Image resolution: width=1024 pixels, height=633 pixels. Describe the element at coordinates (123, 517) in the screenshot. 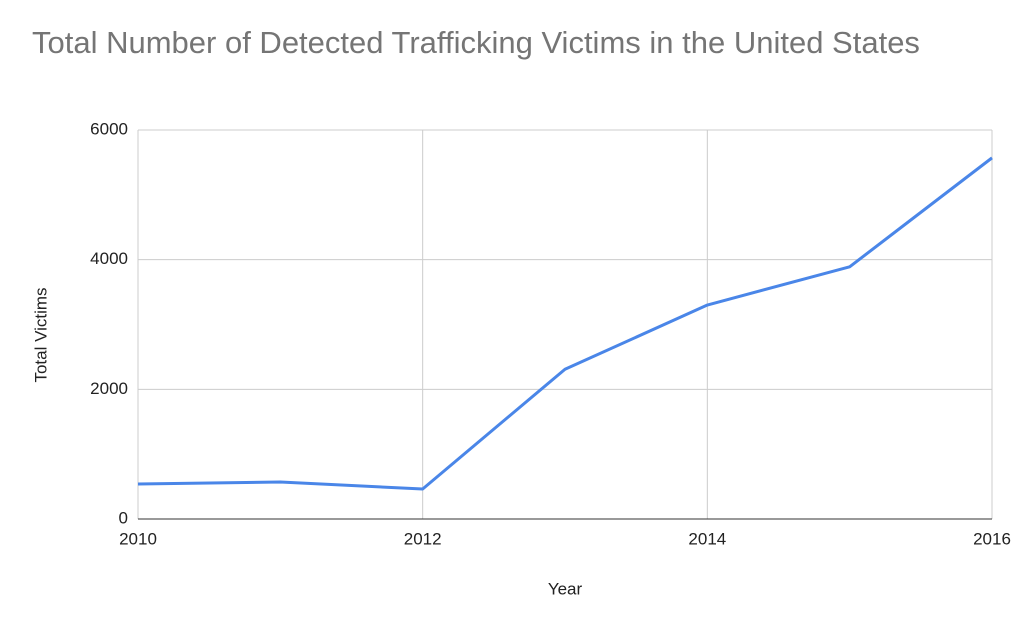

I see `y-tick-label: 0` at that location.